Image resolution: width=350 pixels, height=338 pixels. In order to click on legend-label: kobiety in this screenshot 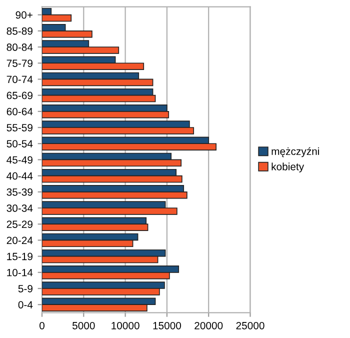, I will do `click(288, 167)`.